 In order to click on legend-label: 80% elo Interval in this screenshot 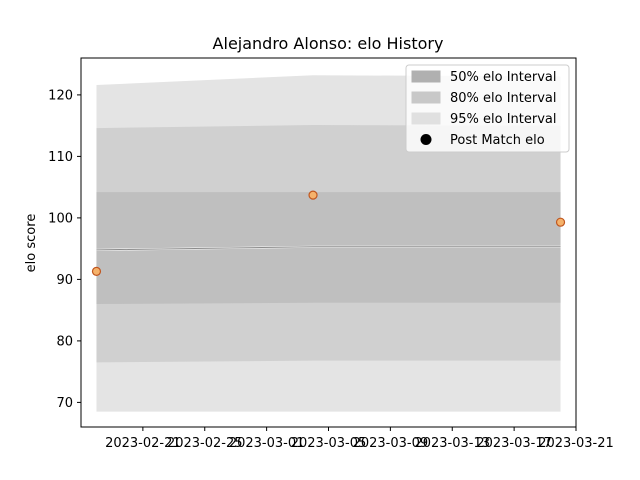, I will do `click(503, 98)`.